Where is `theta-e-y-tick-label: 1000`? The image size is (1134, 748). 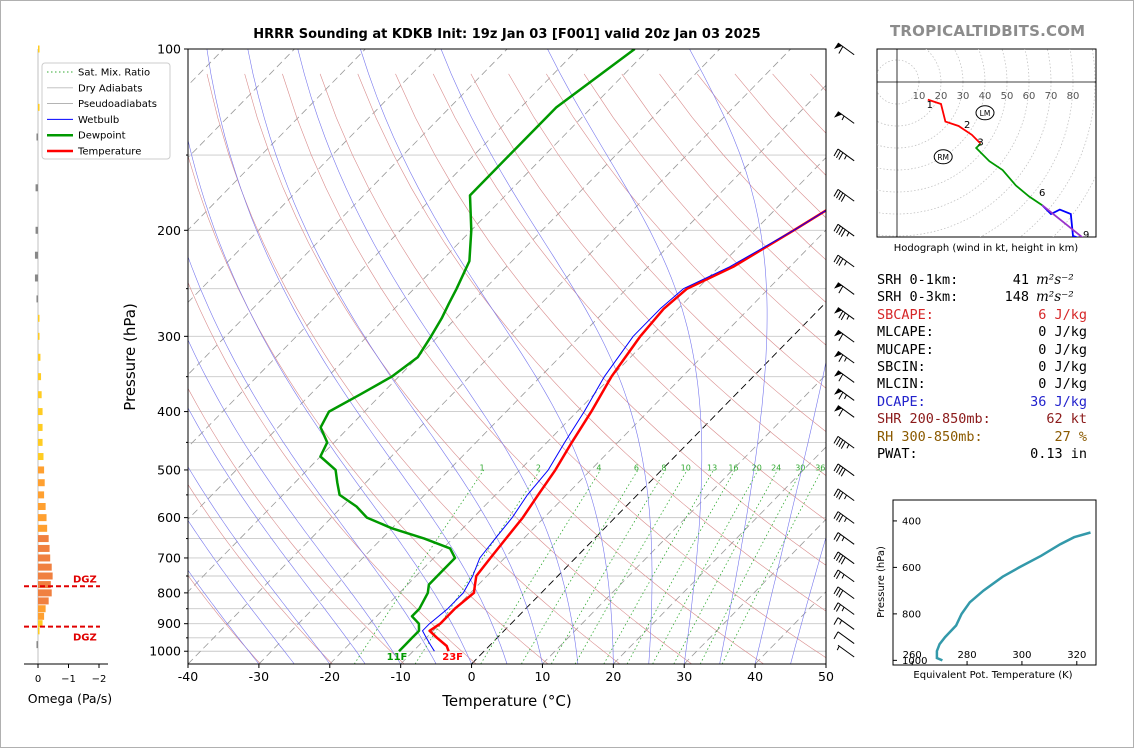
theta-e-y-tick-label: 1000 is located at coordinates (914, 661).